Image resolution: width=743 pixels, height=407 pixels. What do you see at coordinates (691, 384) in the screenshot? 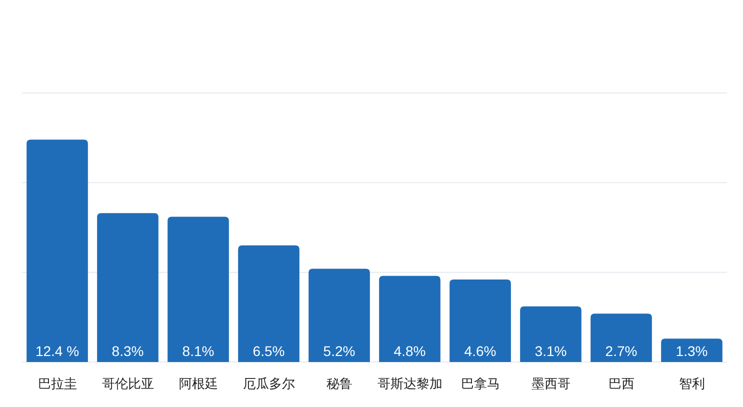
I see `x-tick-label: 智利` at bounding box center [691, 384].